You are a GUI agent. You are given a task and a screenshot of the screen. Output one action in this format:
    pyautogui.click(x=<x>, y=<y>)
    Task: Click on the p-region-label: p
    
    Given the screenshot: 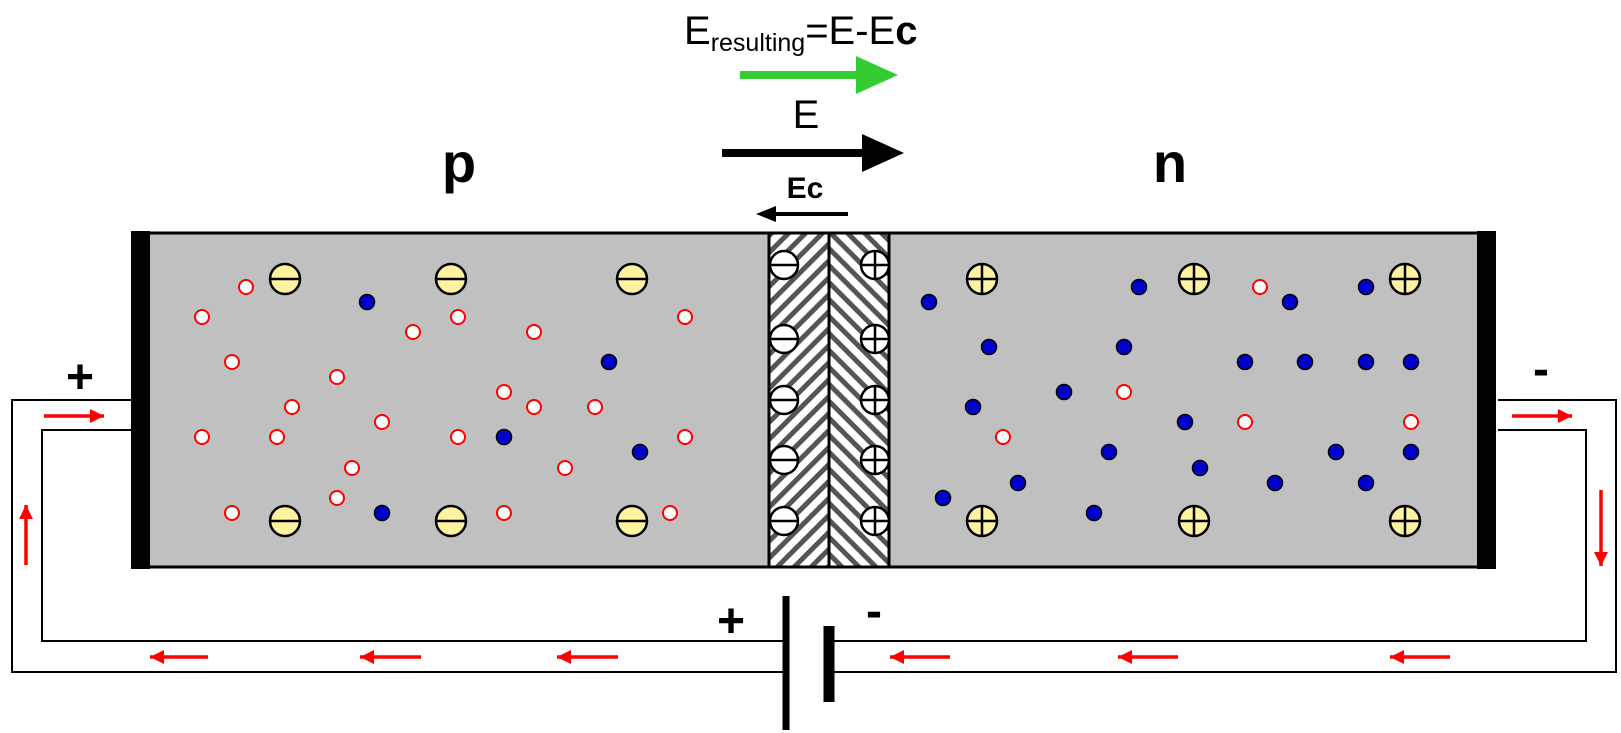 What is the action you would take?
    pyautogui.click(x=459, y=162)
    